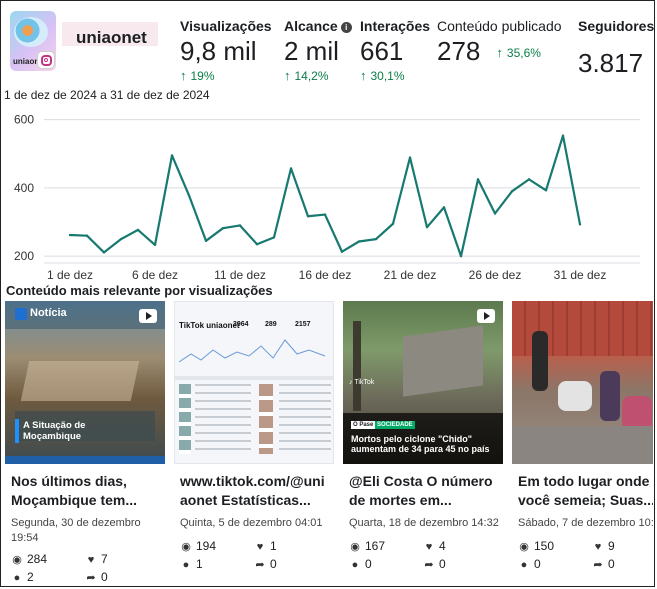  I want to click on info-icon: i, so click(346, 27).